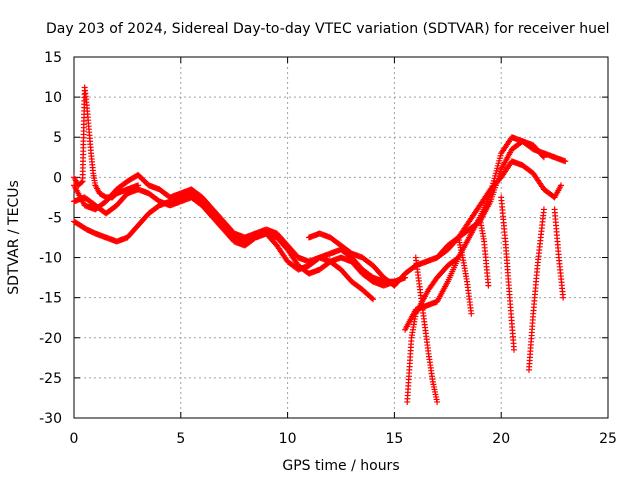 This screenshot has height=480, width=640. I want to click on series-track-m, so click(559, 253).